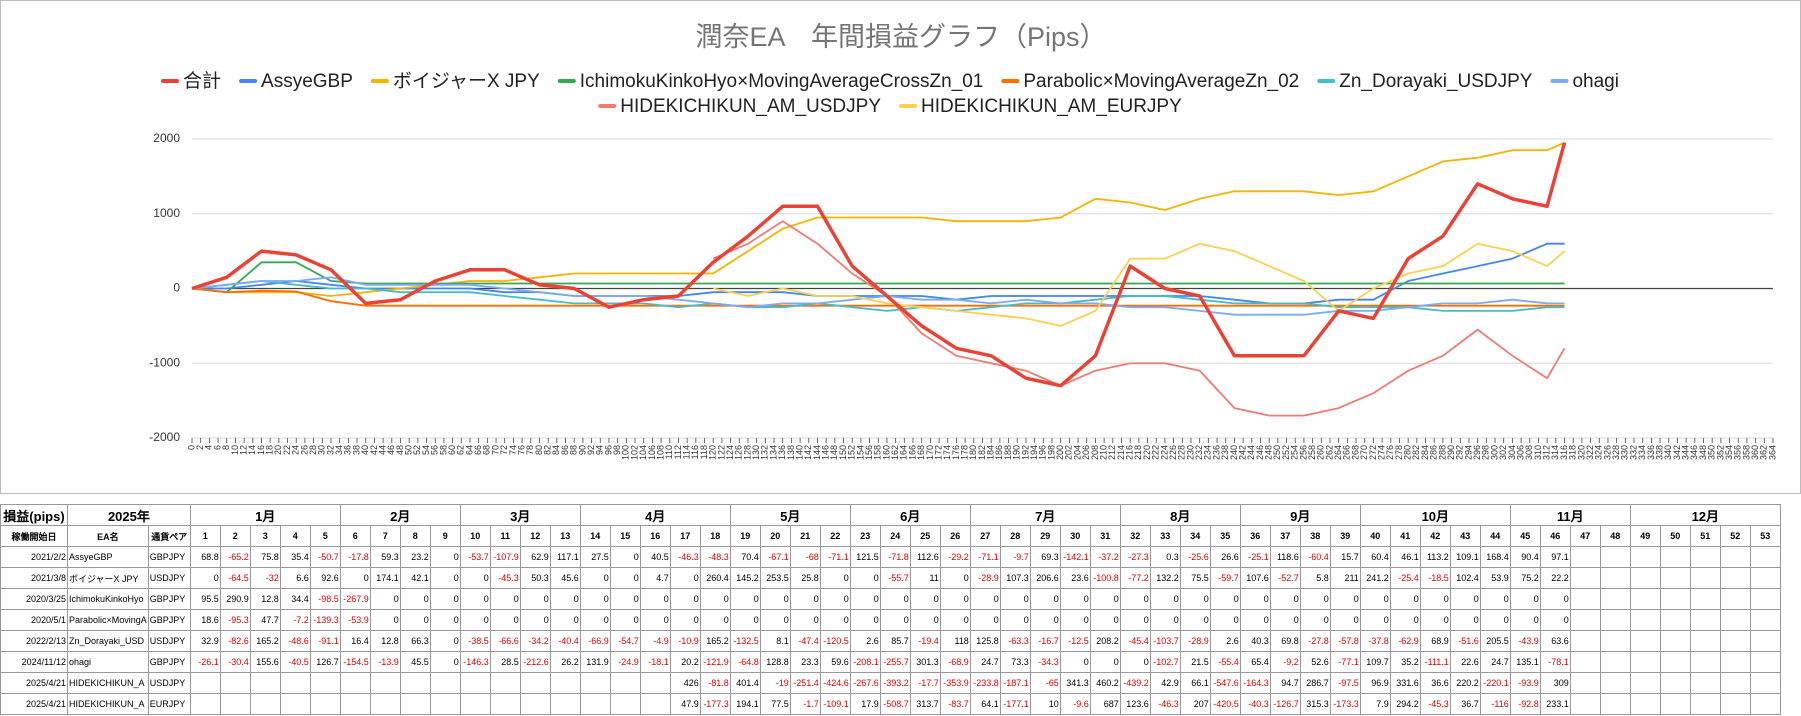  I want to click on x-tick-label: 14, so click(252, 450).